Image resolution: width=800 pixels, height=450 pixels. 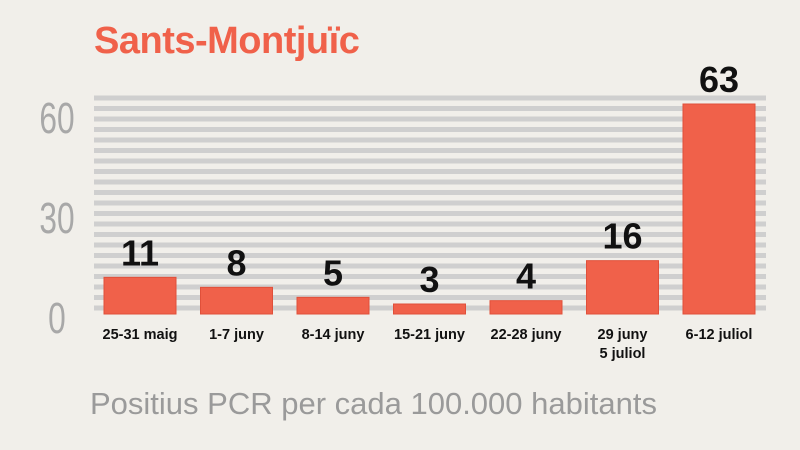 What do you see at coordinates (526, 276) in the screenshot?
I see `bar-value-label: 4` at bounding box center [526, 276].